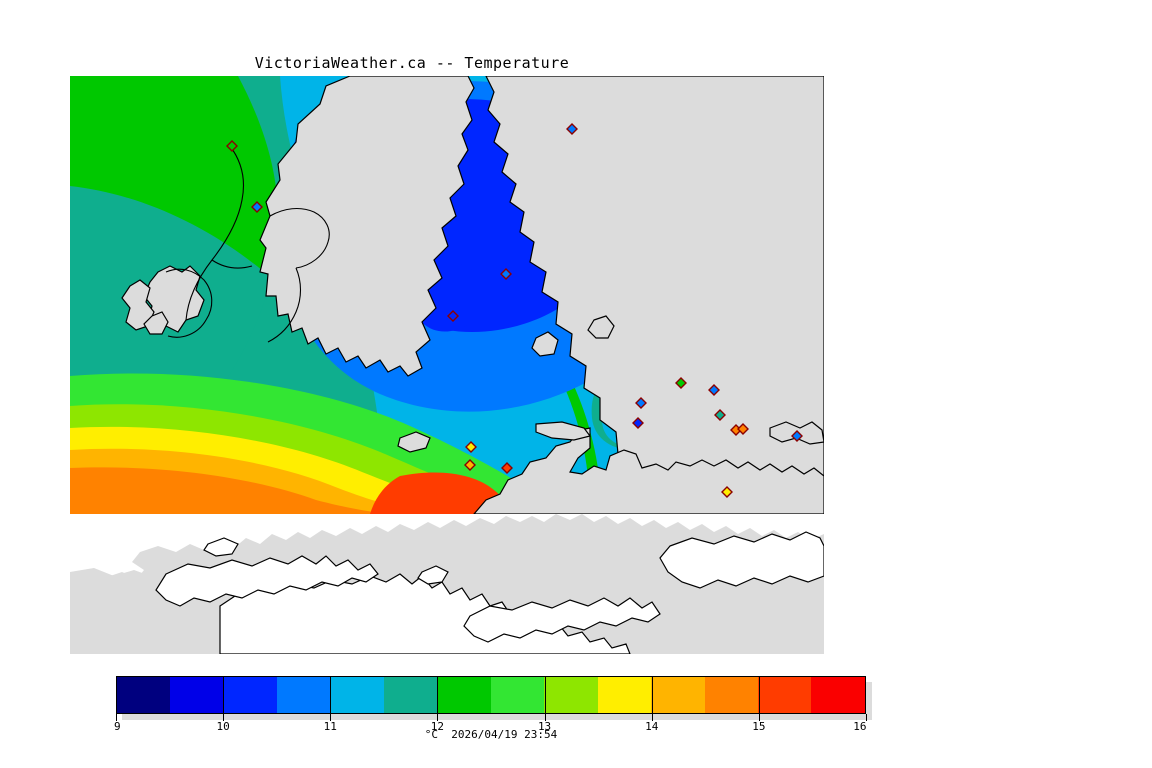  I want to click on station-marker: 12.2 °C, so click(720, 415).